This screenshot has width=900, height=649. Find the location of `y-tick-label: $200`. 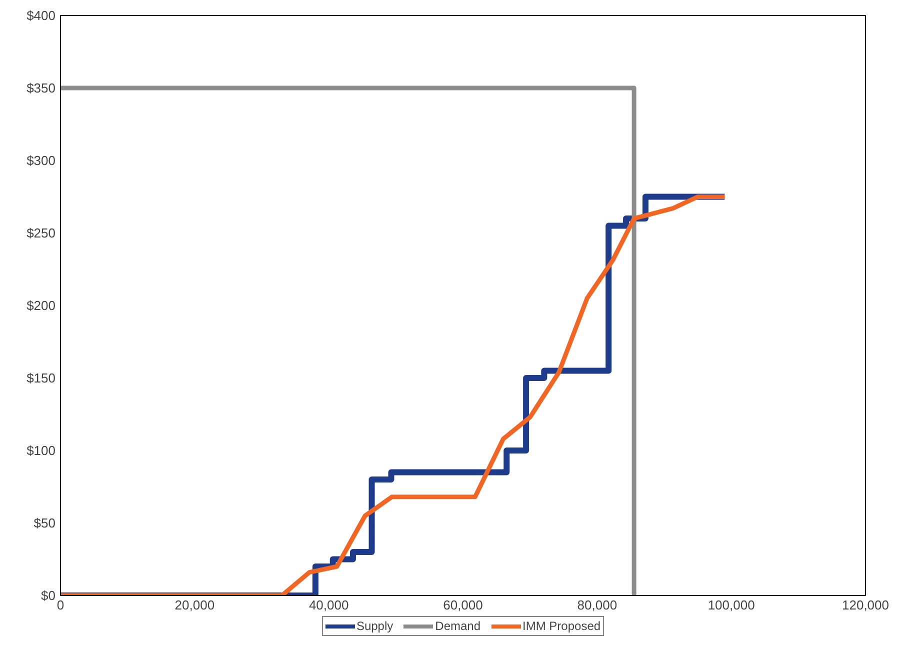

y-tick-label: $200 is located at coordinates (41, 305).